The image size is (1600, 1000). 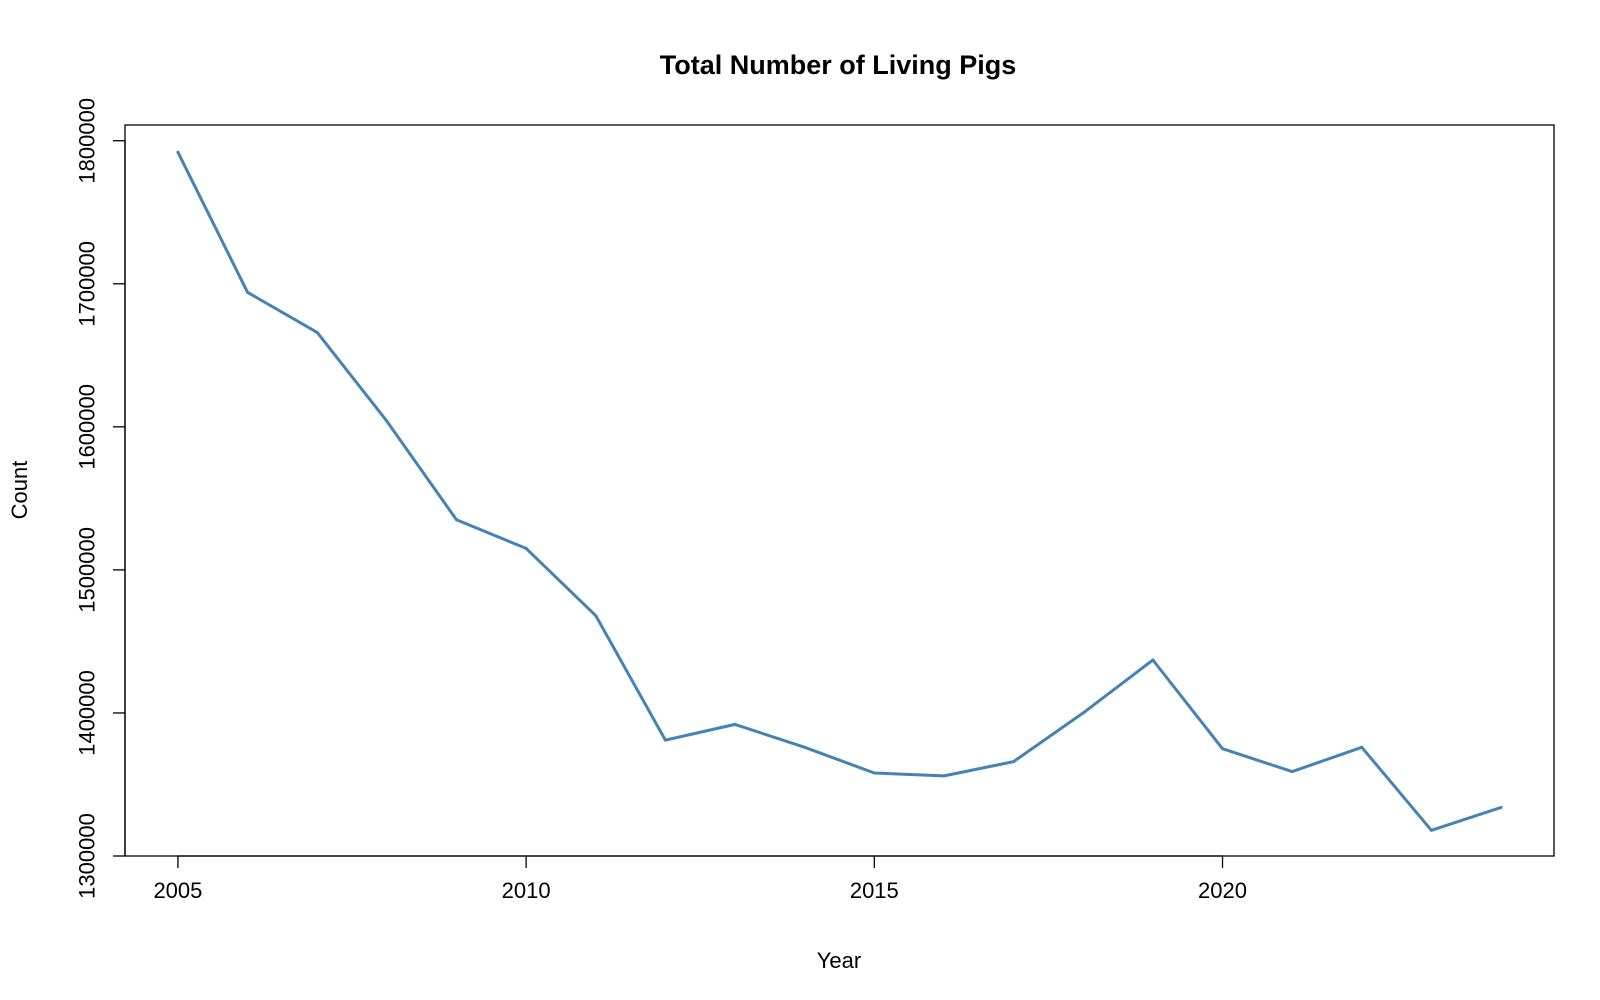 I want to click on y-tick-label: 1300000, so click(x=87, y=856).